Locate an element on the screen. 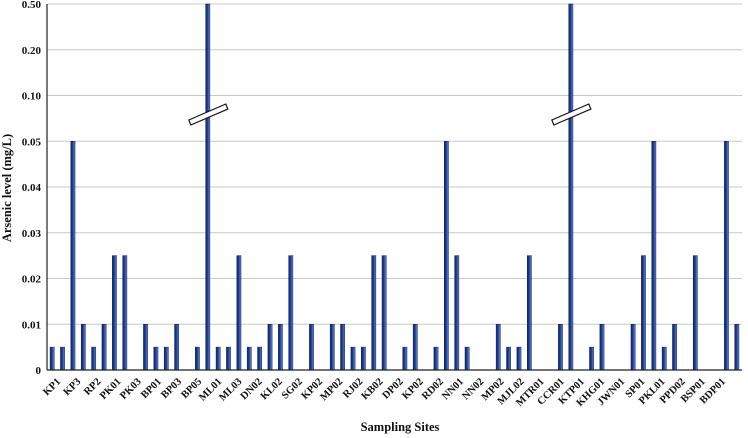  y-tick-labels: 0 0.01 0.02 0.03 0.04 0.05 0.10 0.20 0.50 is located at coordinates (32, 188).